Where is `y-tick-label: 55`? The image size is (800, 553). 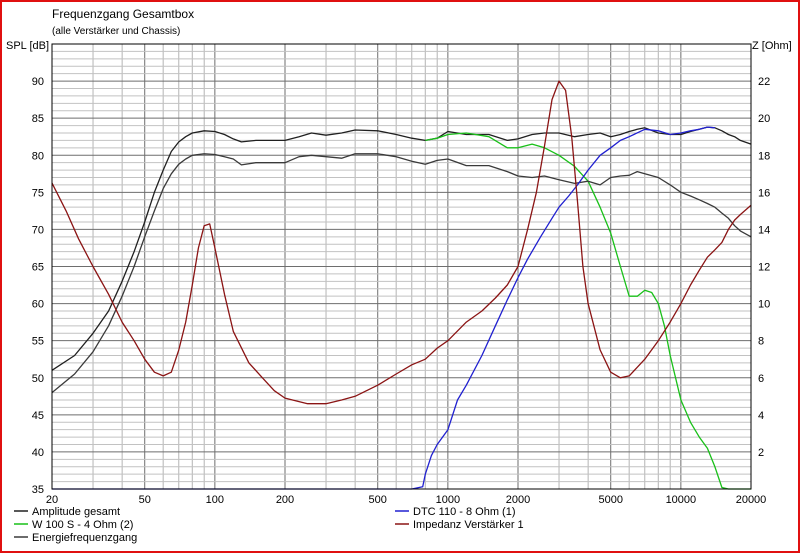
y-tick-label: 55 is located at coordinates (38, 342).